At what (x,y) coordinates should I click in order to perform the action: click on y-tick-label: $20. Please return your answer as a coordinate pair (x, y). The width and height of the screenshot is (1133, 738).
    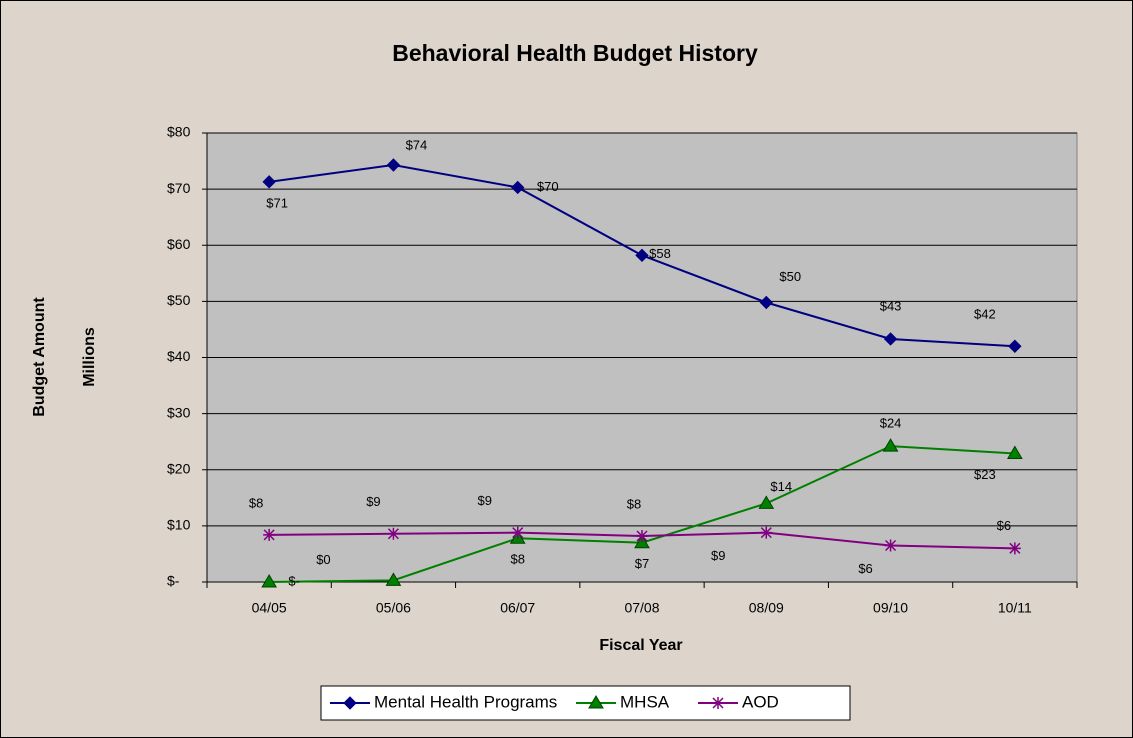
    Looking at the image, I should click on (179, 468).